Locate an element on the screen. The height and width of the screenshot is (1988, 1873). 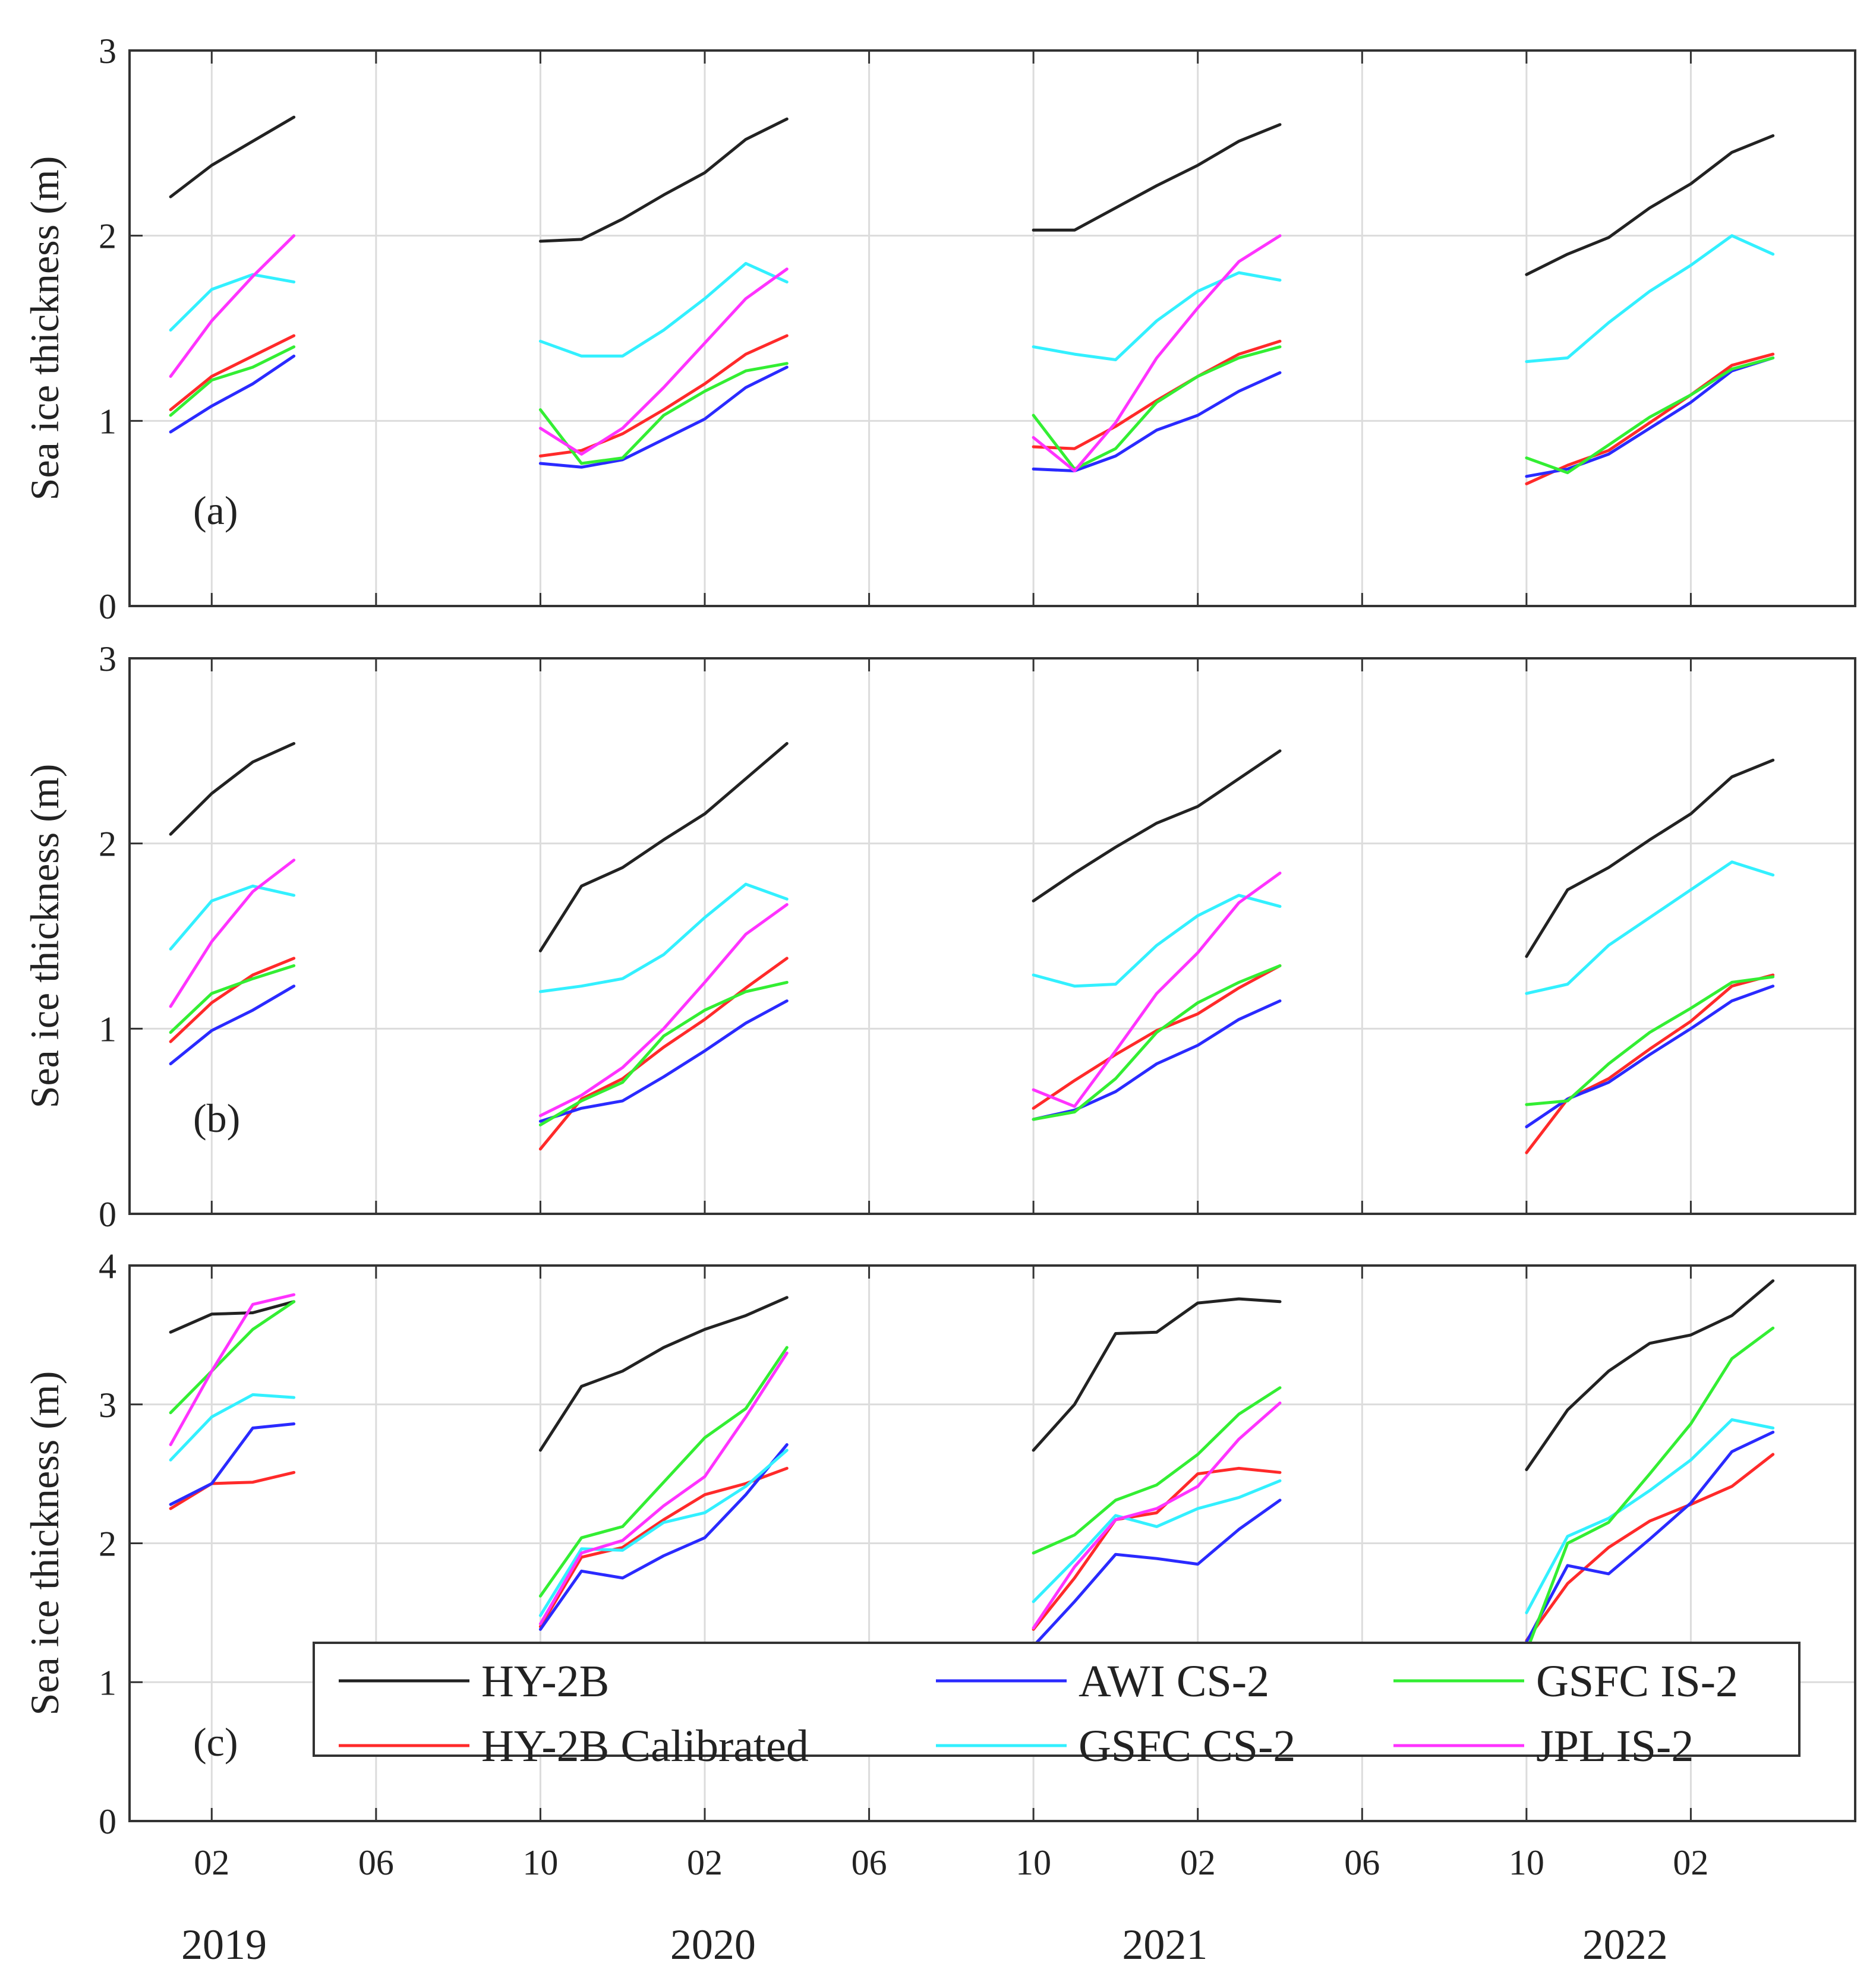
legend-item-hy-2b-calibrated: HY-2B Calibrated is located at coordinates (574, 1746).